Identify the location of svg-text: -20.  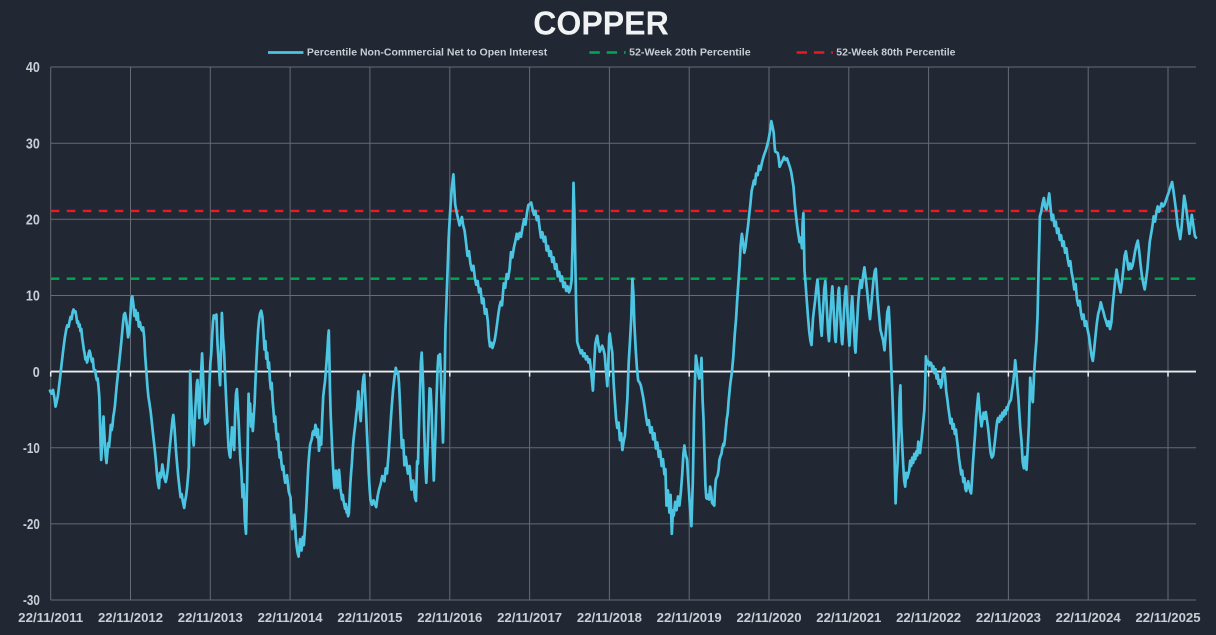
(31, 525).